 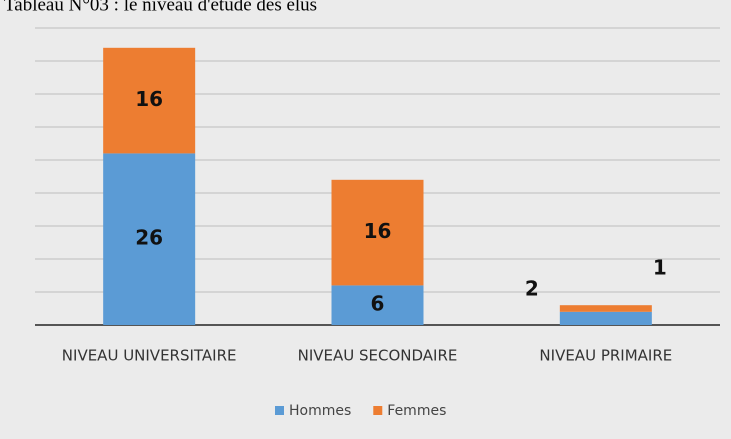 I want to click on data-label: 6, so click(x=378, y=304).